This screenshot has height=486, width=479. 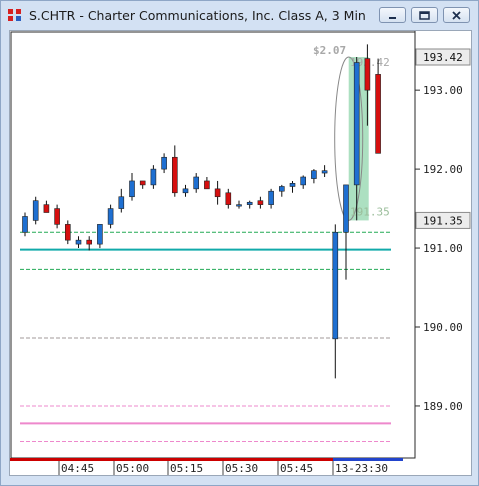 What do you see at coordinates (296, 468) in the screenshot?
I see `x-tick-label: 05:45` at bounding box center [296, 468].